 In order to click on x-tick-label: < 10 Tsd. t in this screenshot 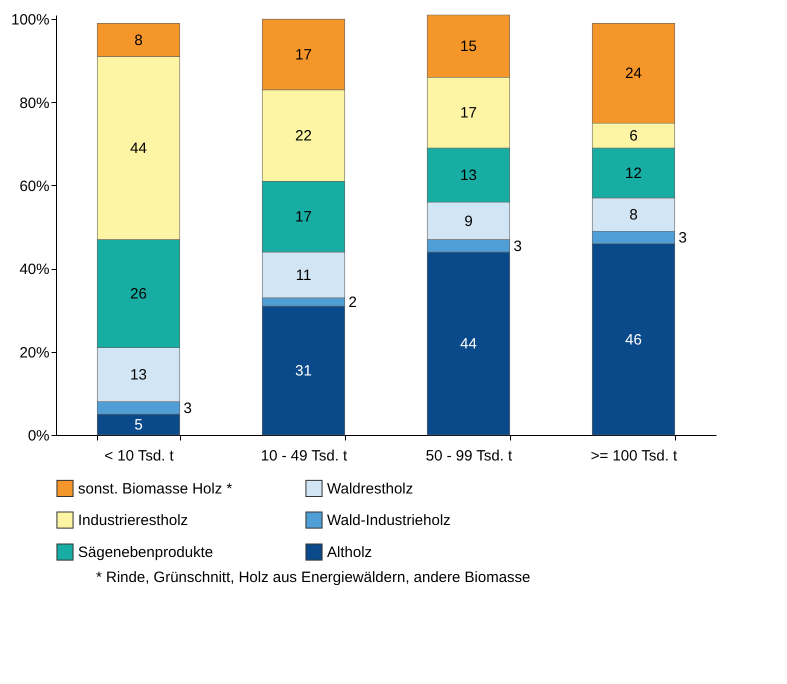, I will do `click(139, 456)`.